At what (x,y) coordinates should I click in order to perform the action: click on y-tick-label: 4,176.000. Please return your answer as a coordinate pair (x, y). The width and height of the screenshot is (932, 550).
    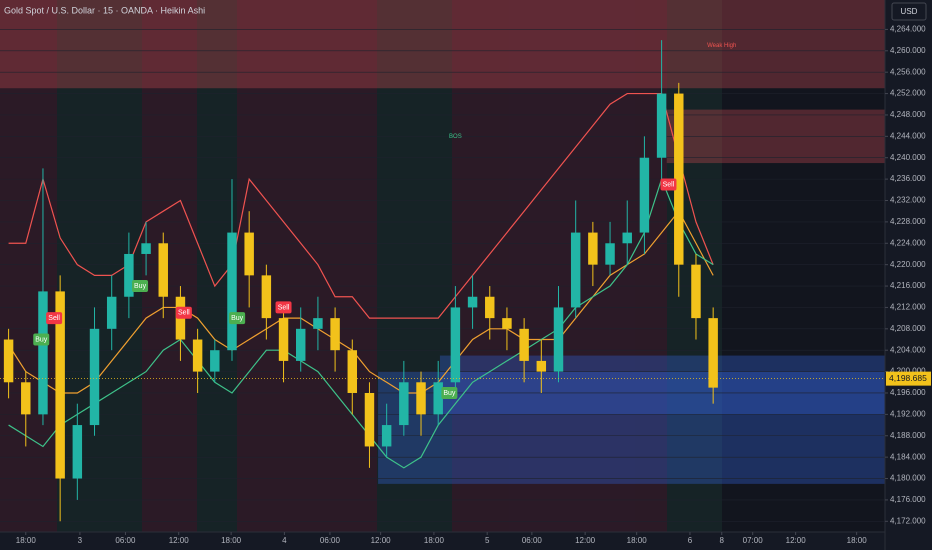
    Looking at the image, I should click on (908, 499).